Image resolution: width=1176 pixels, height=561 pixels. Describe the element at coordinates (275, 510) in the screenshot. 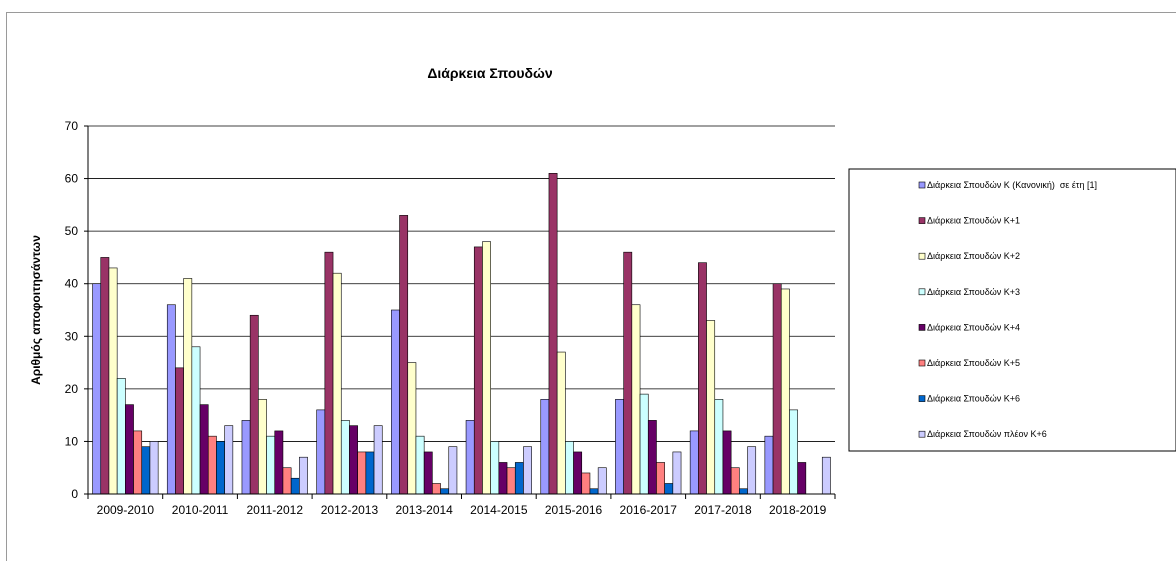

I see `x-tick-label: 2011-2012` at that location.